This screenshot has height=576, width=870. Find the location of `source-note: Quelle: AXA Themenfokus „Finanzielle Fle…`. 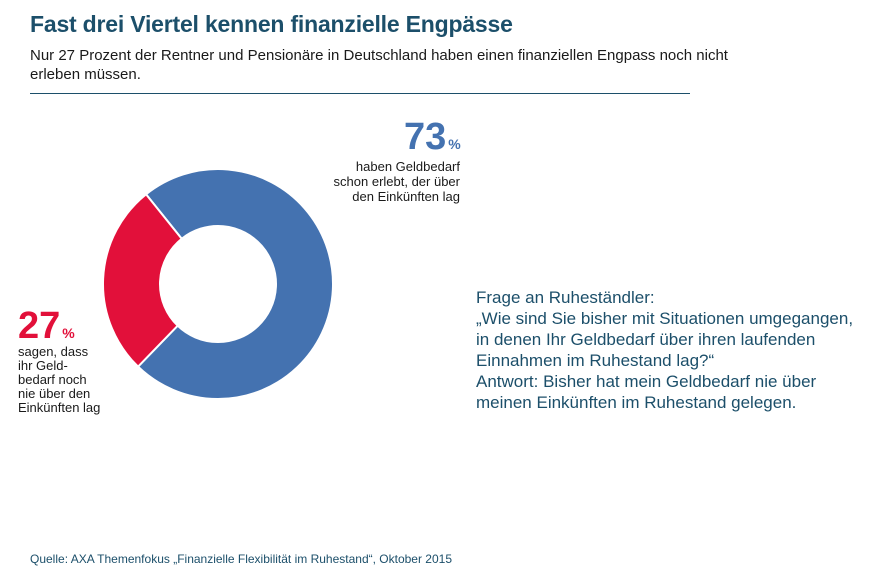

source-note: Quelle: AXA Themenfokus „Finanzielle Fle… is located at coordinates (241, 559).